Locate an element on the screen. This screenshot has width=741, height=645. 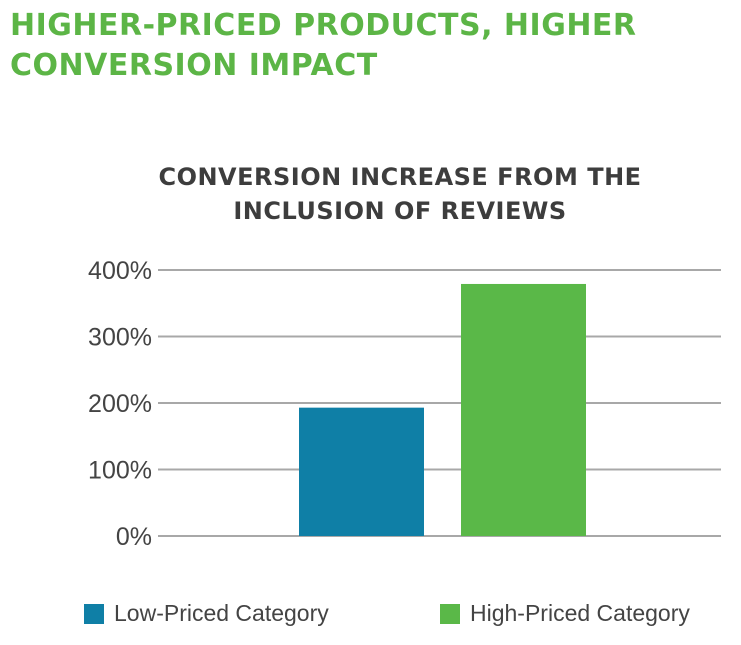
legend-label-low: Low-Priced Category is located at coordinates (221, 613).